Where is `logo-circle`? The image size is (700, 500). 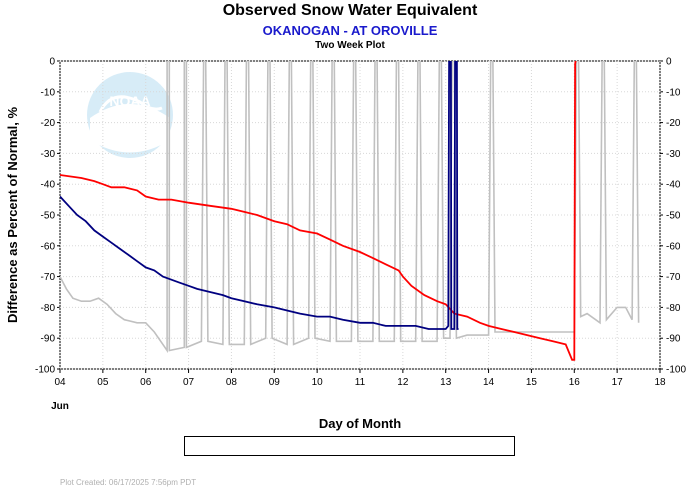 logo-circle is located at coordinates (130, 115).